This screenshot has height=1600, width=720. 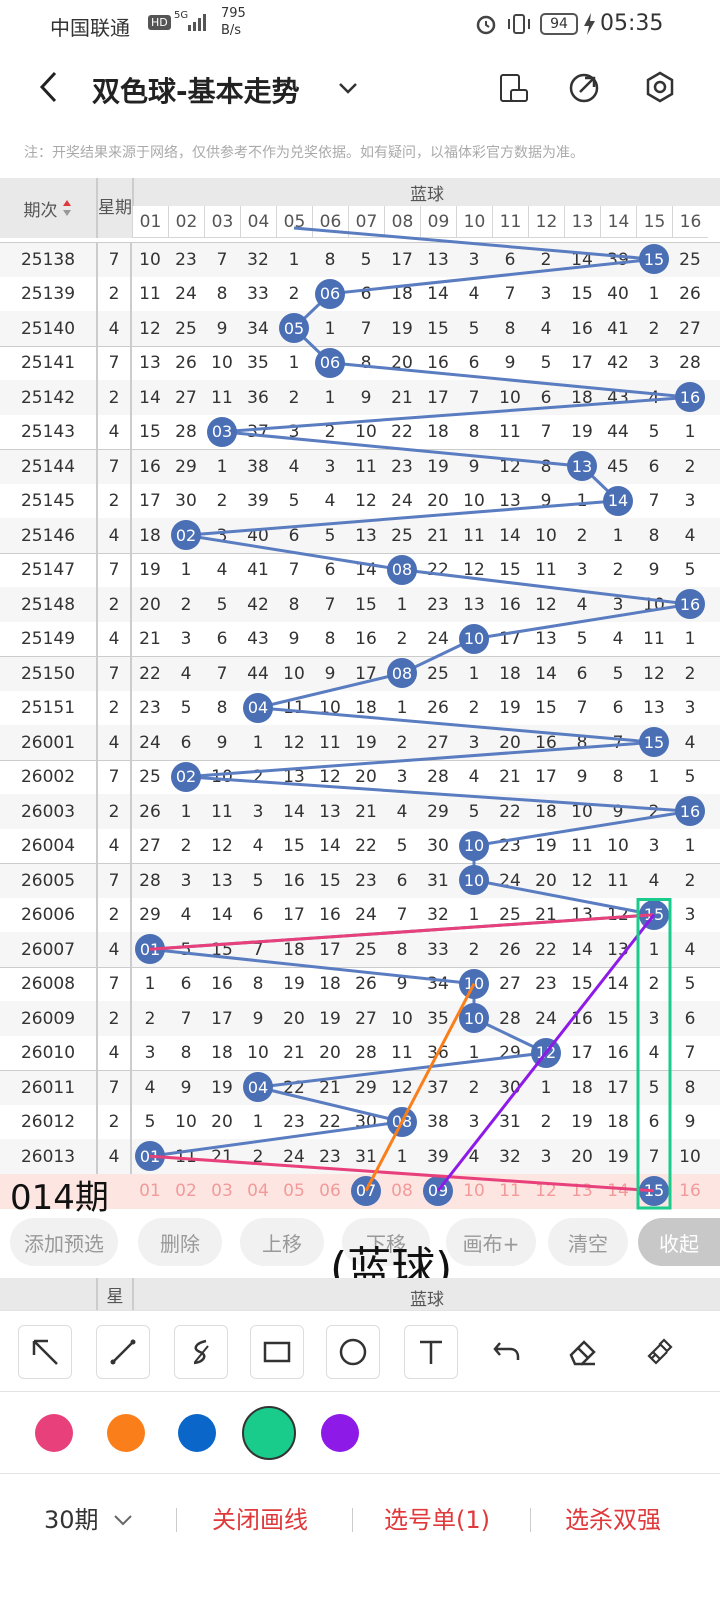 What do you see at coordinates (583, 1352) in the screenshot?
I see `eraser-icon` at bounding box center [583, 1352].